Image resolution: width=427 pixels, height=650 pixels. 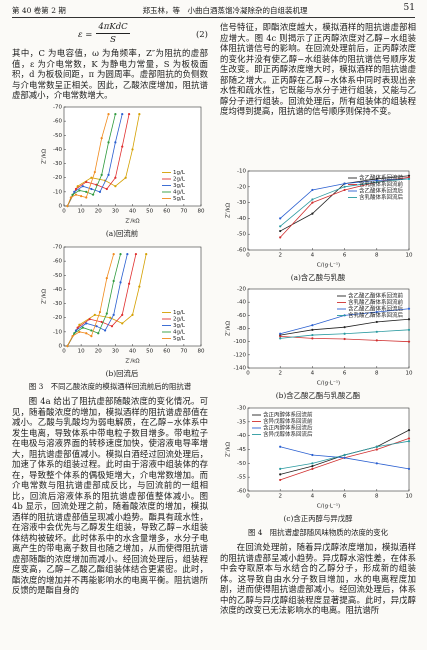 I want to click on y-tick-label: -60, so click(x=241, y=492).